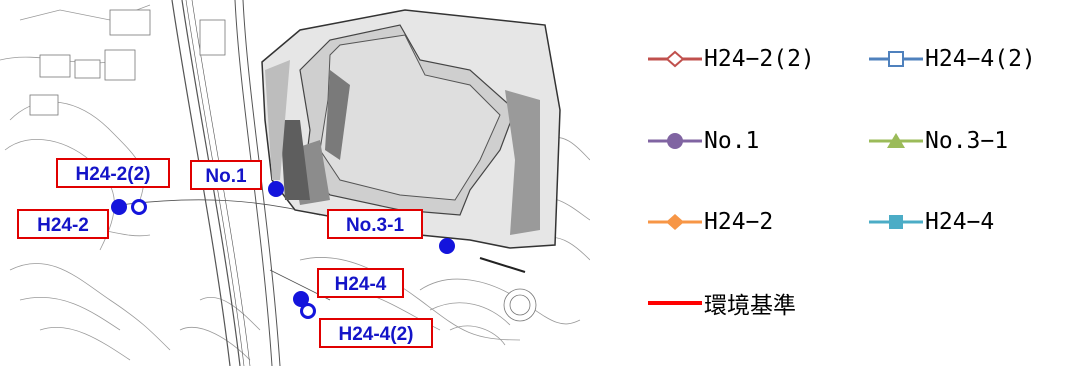 This screenshot has width=1079, height=366. I want to click on legend-item-h24-2-2: H24−2(2), so click(731, 59).